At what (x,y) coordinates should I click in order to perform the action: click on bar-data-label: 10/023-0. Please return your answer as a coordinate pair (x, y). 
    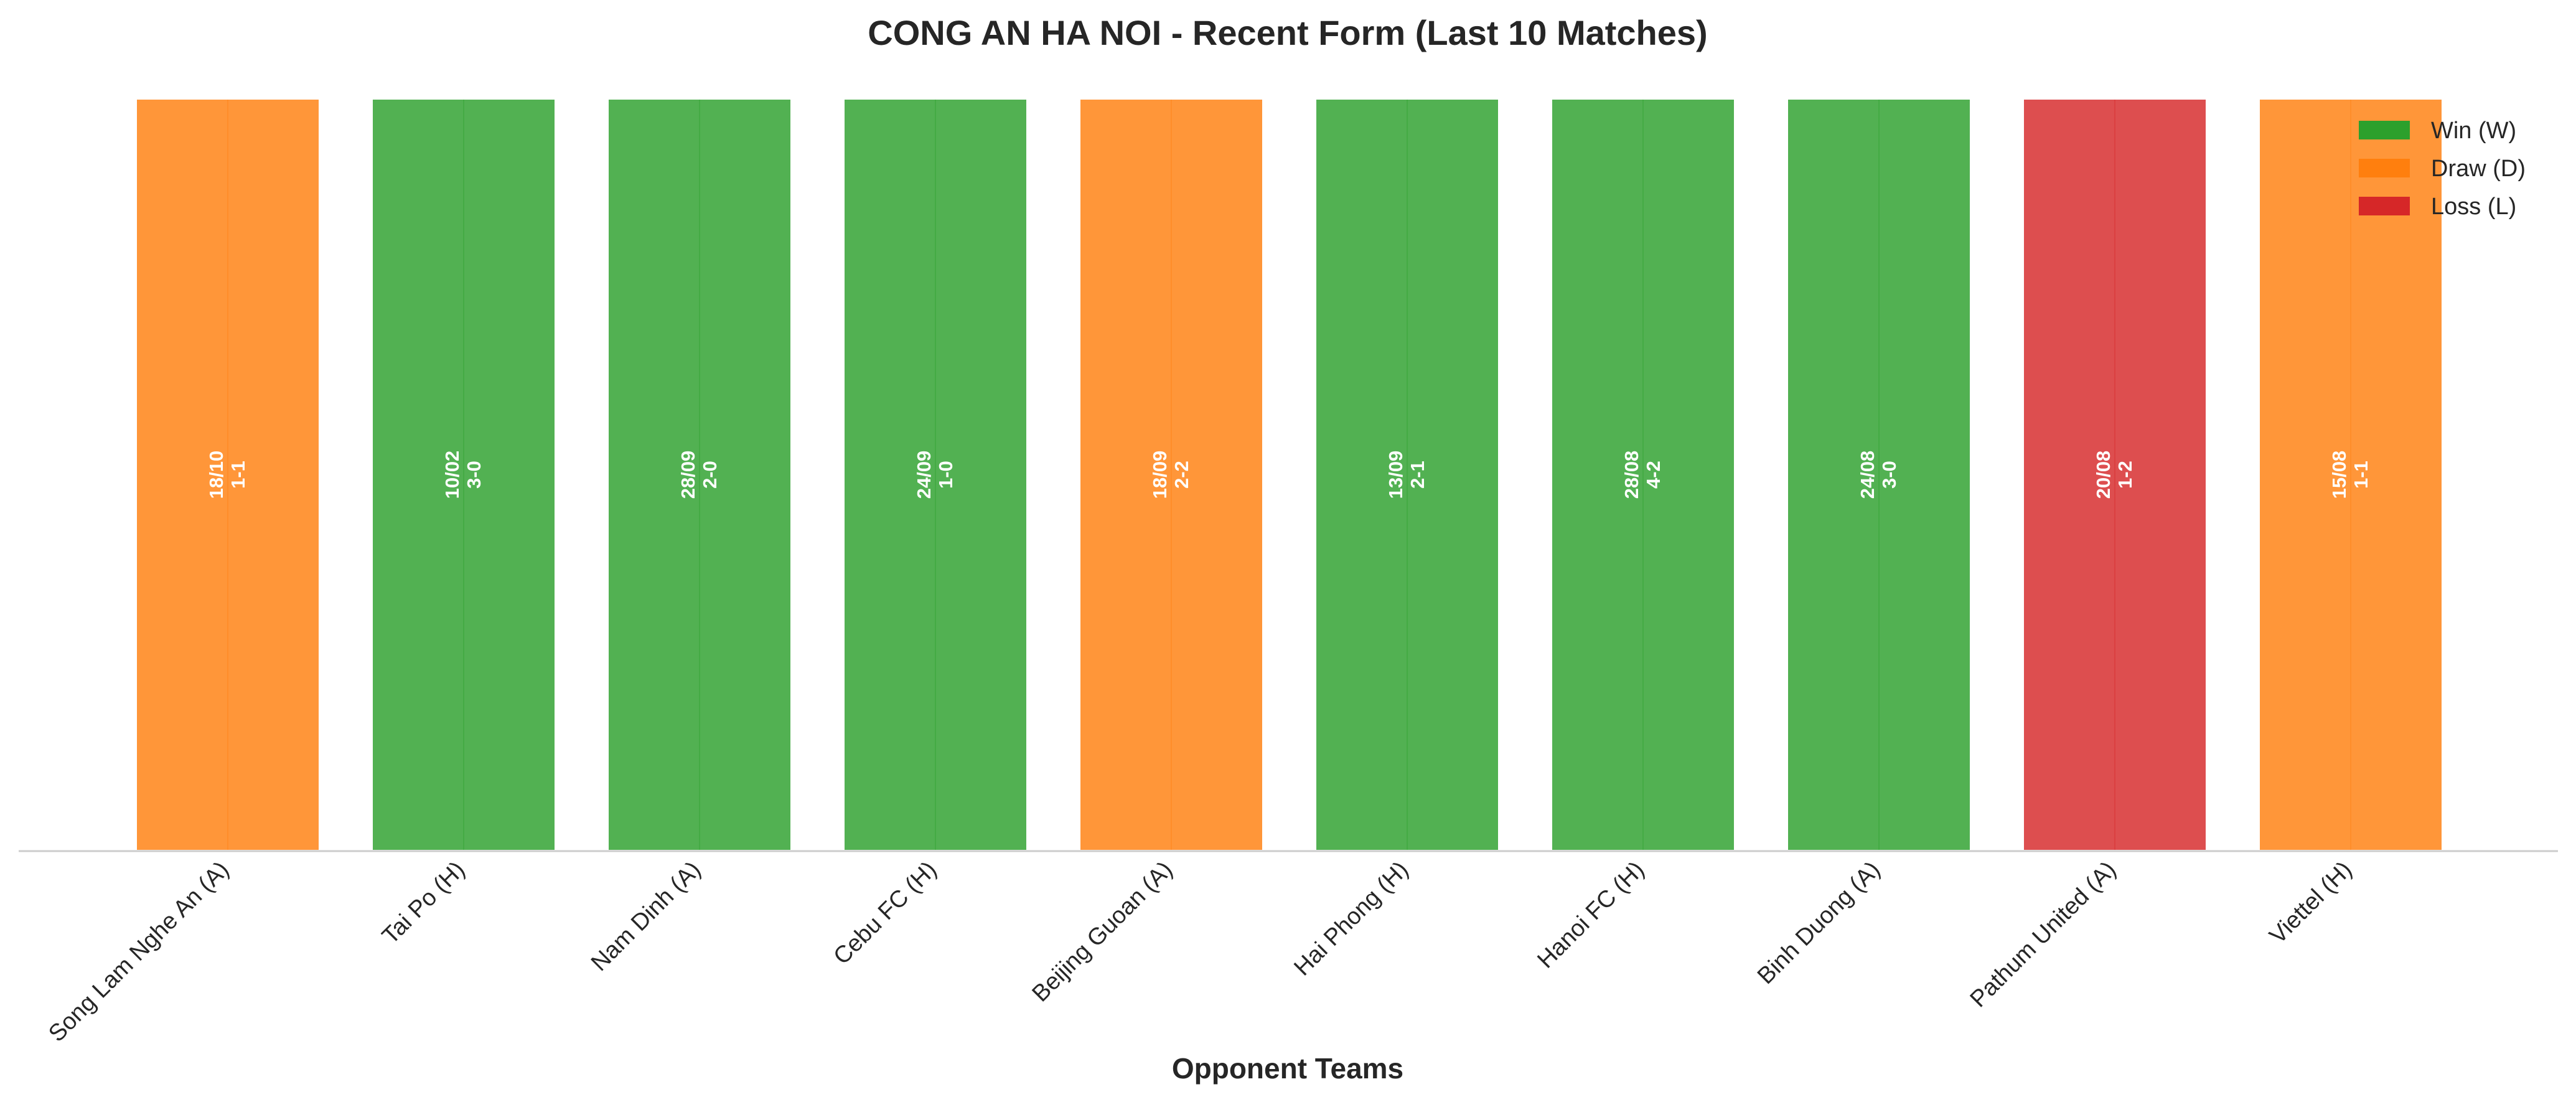
    Looking at the image, I should click on (463, 475).